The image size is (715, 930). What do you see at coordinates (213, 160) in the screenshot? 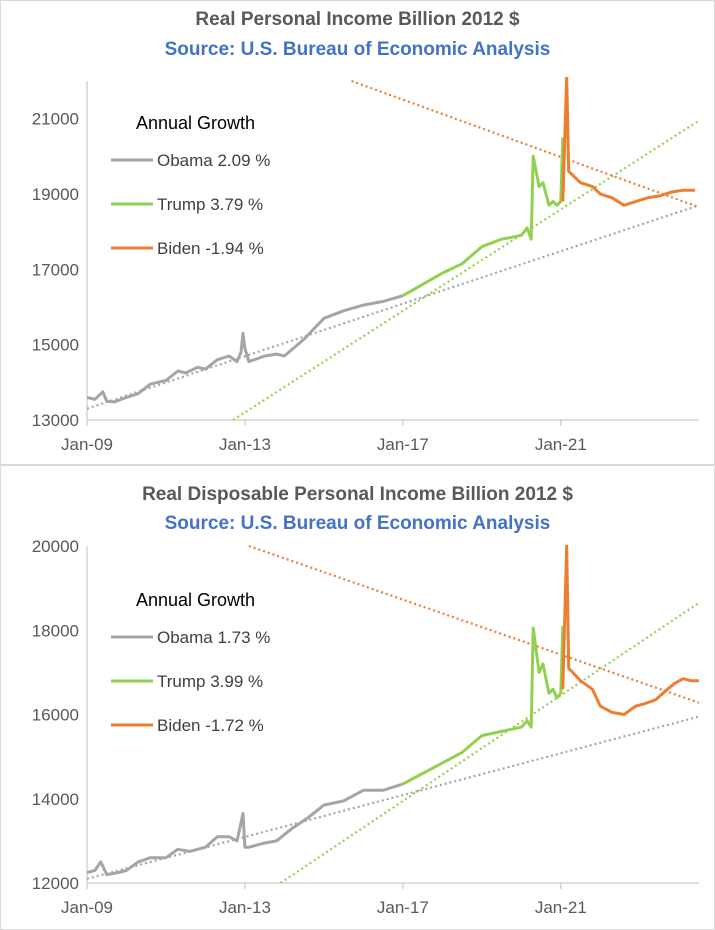
I see `legend-label-obama: Obama 2.09 %` at bounding box center [213, 160].